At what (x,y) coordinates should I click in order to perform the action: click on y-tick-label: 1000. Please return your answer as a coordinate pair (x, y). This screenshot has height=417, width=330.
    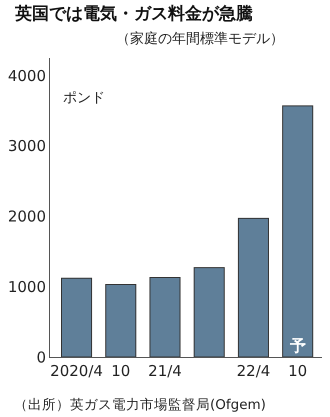
    Looking at the image, I should click on (27, 287).